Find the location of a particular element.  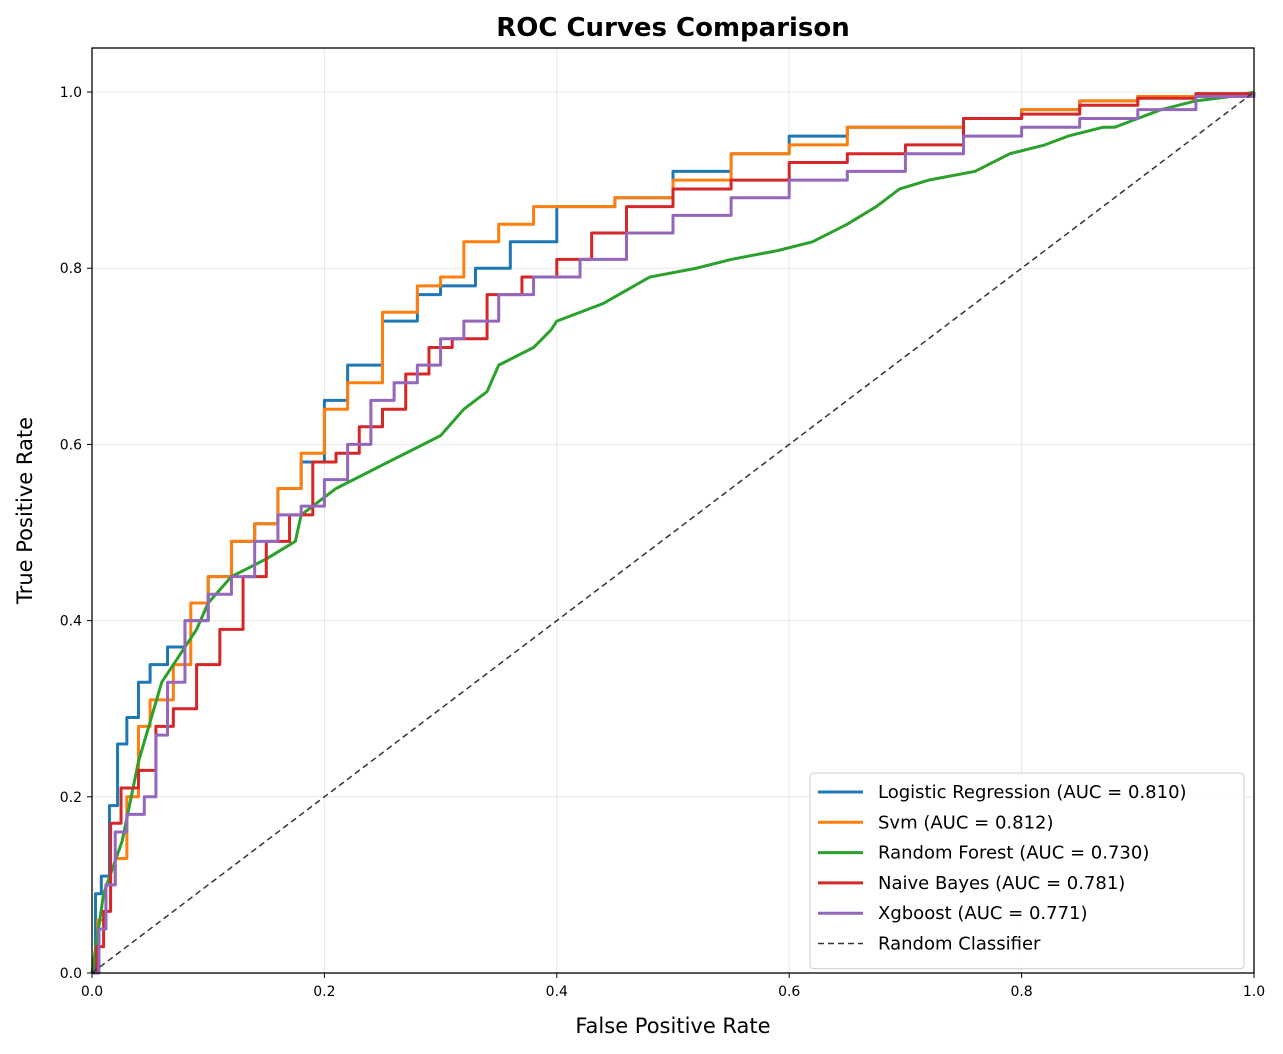

y-tick-label: 0.6 is located at coordinates (71, 445).